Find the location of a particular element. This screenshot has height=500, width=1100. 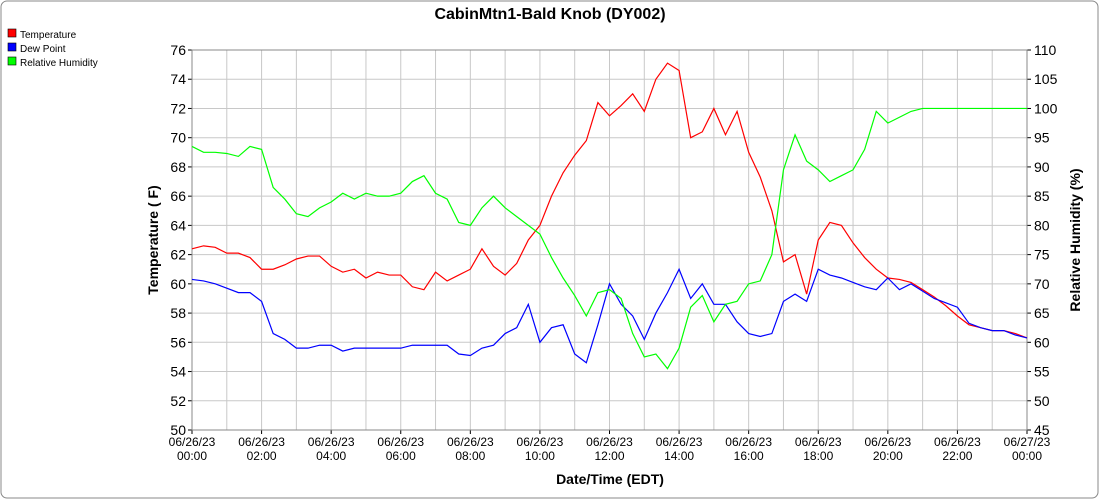

legend-label: Relative Humidity is located at coordinates (59, 63).